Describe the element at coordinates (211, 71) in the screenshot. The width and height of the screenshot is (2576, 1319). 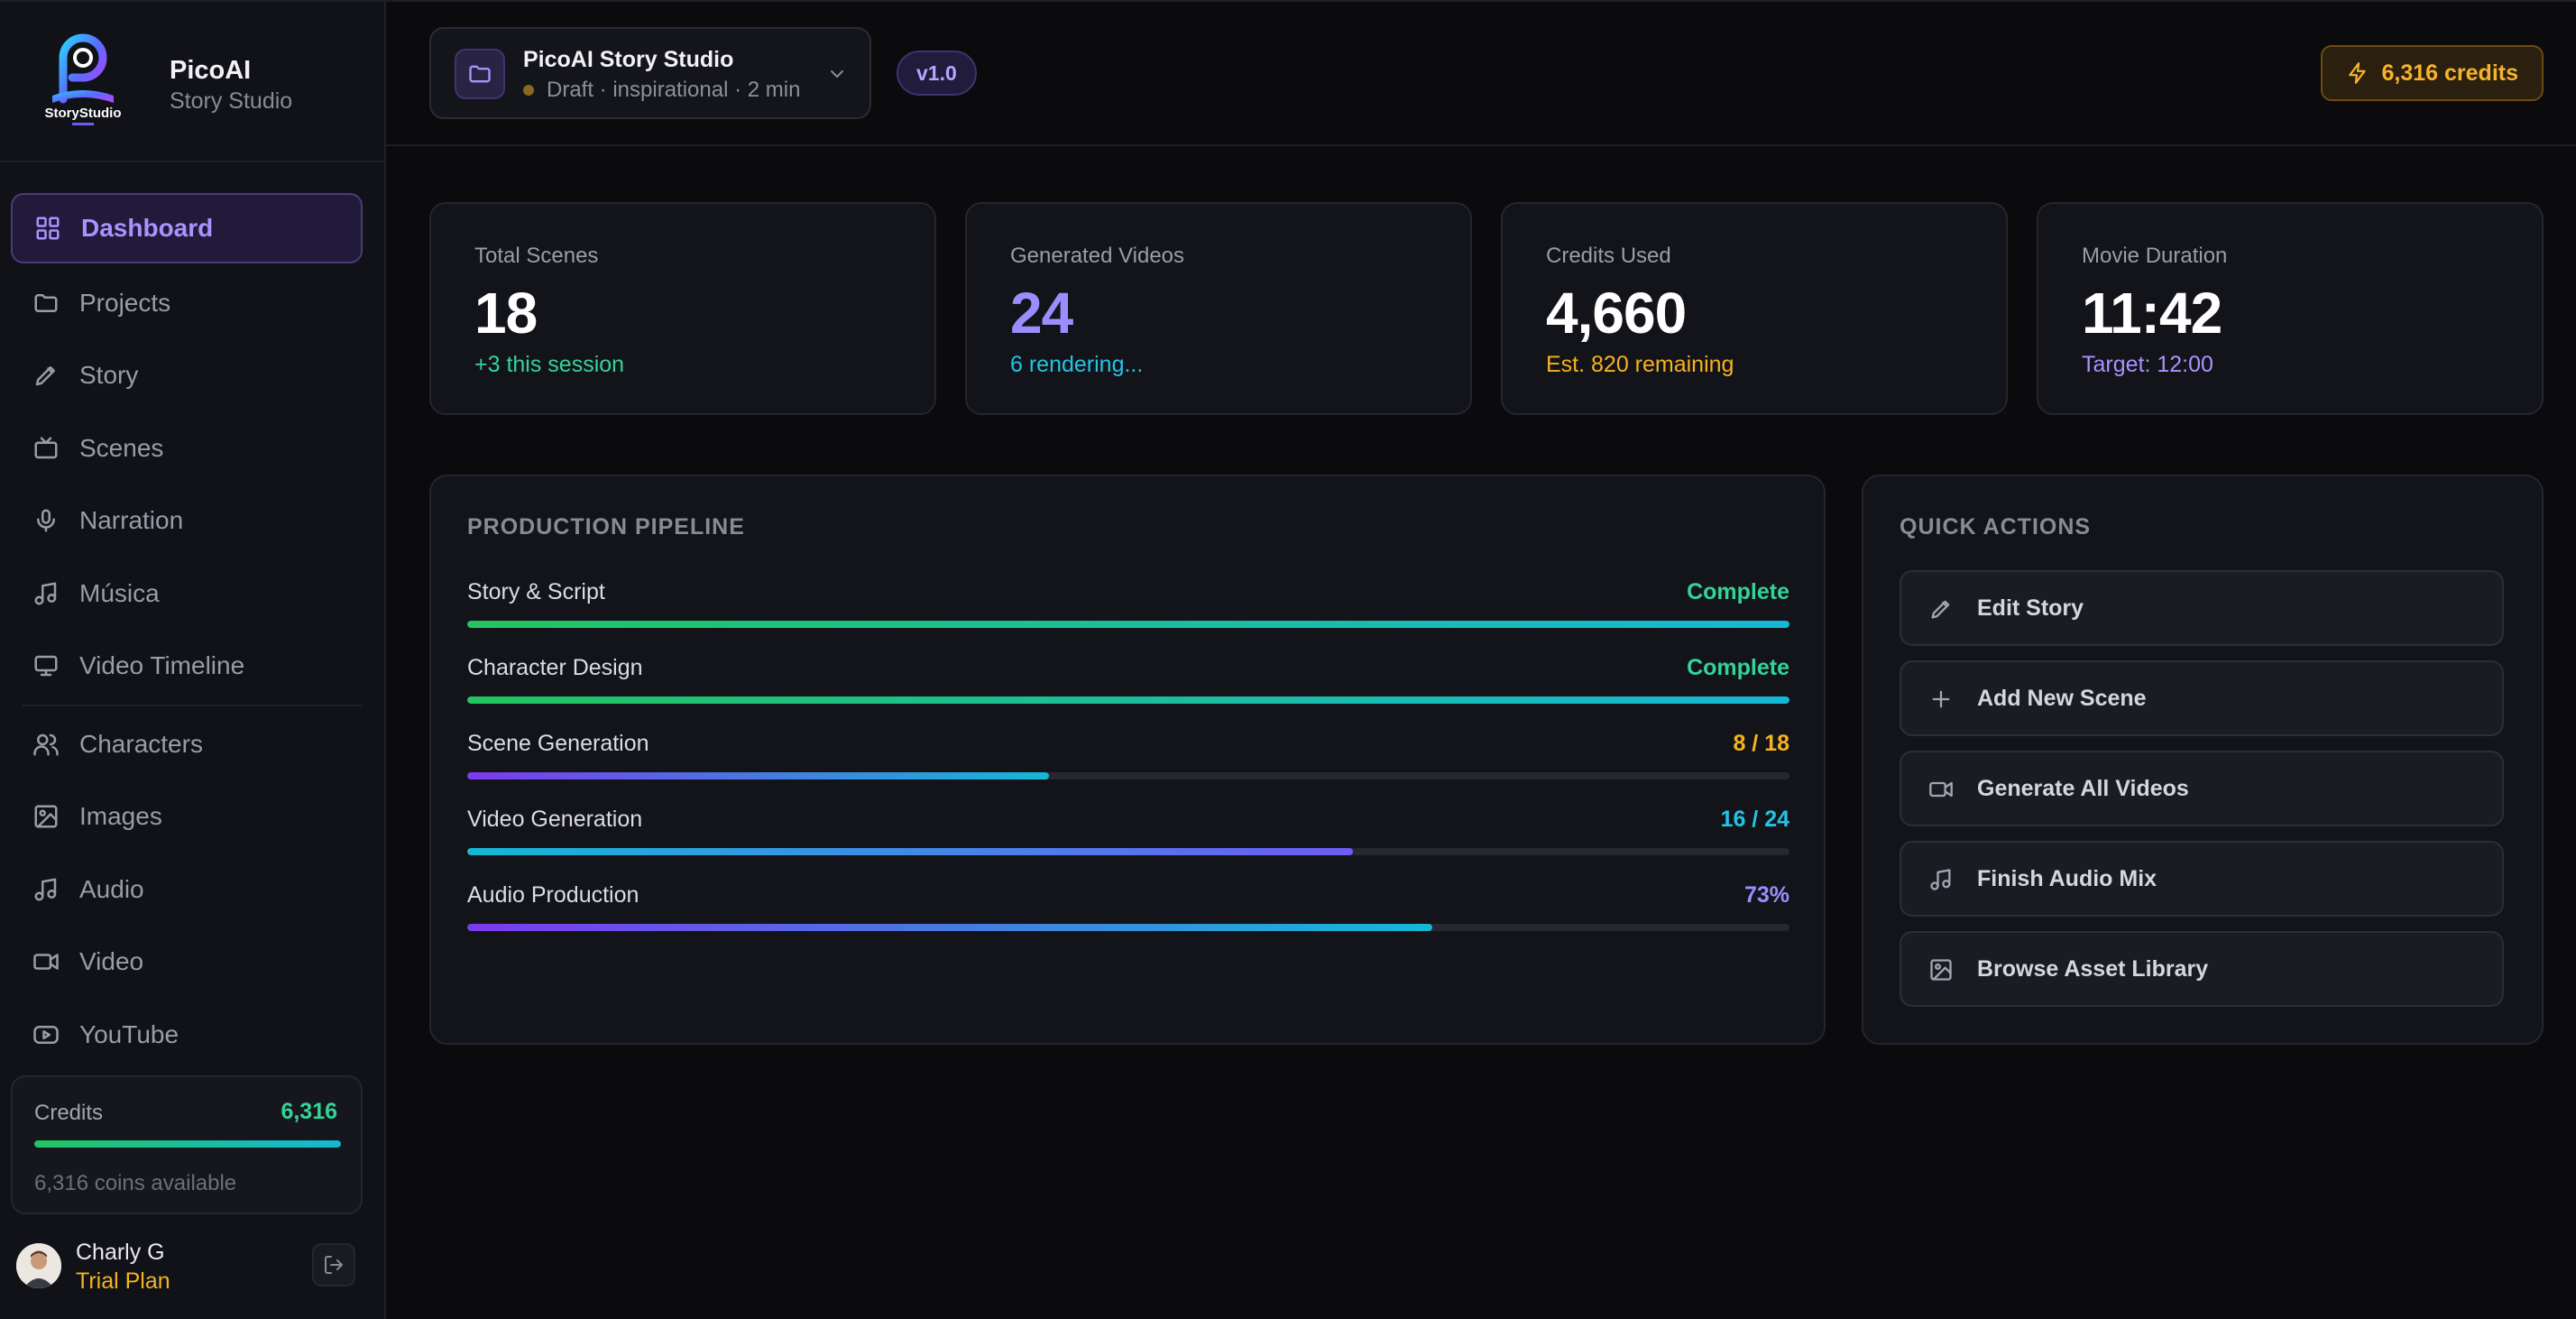
I see `brand-name: PicoAI` at that location.